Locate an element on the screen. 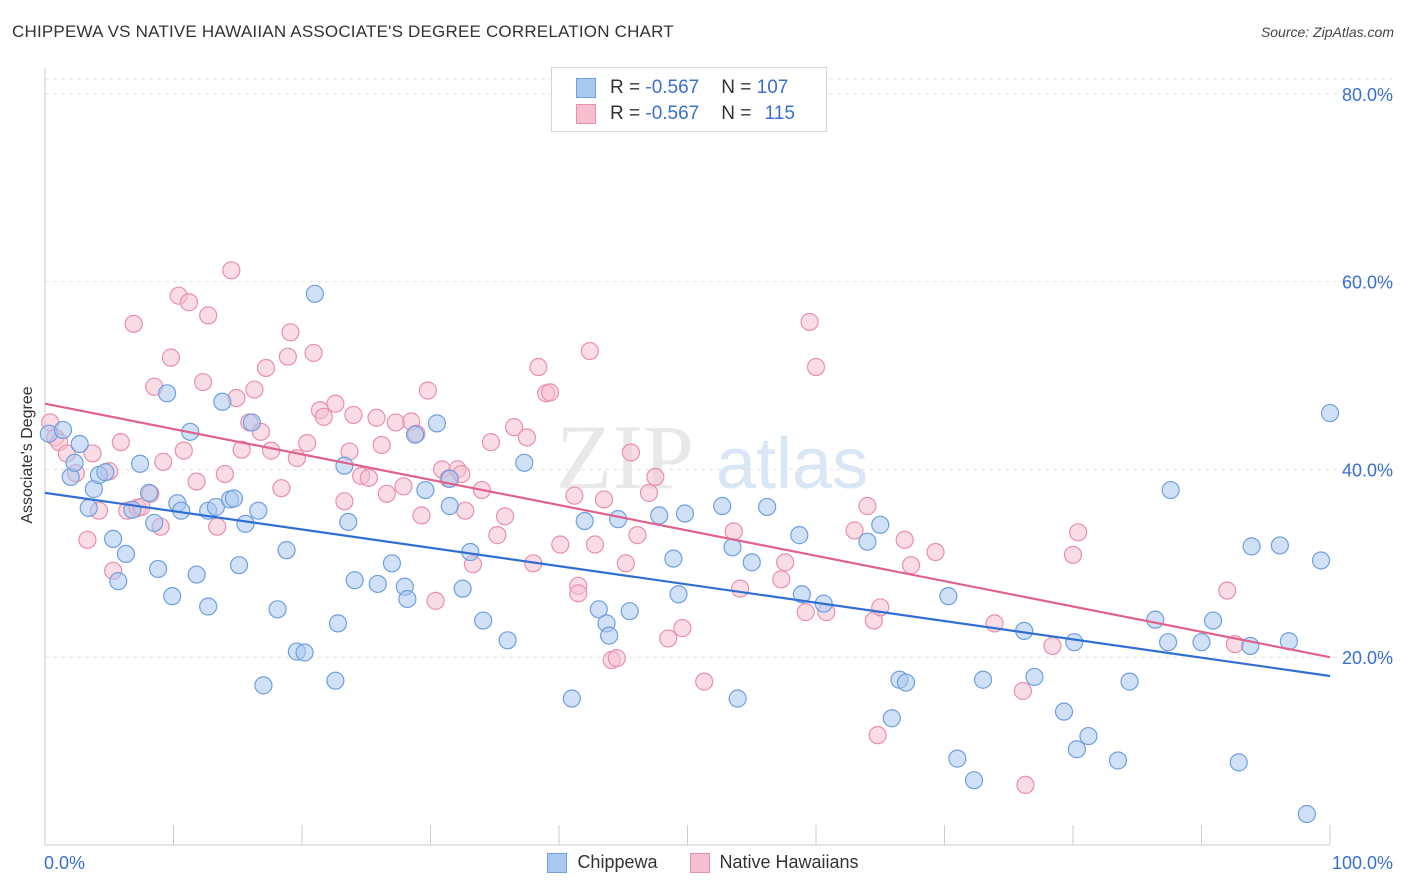 Image resolution: width=1406 pixels, height=892 pixels. legend-chippewa-label: Chippewa is located at coordinates (617, 862).